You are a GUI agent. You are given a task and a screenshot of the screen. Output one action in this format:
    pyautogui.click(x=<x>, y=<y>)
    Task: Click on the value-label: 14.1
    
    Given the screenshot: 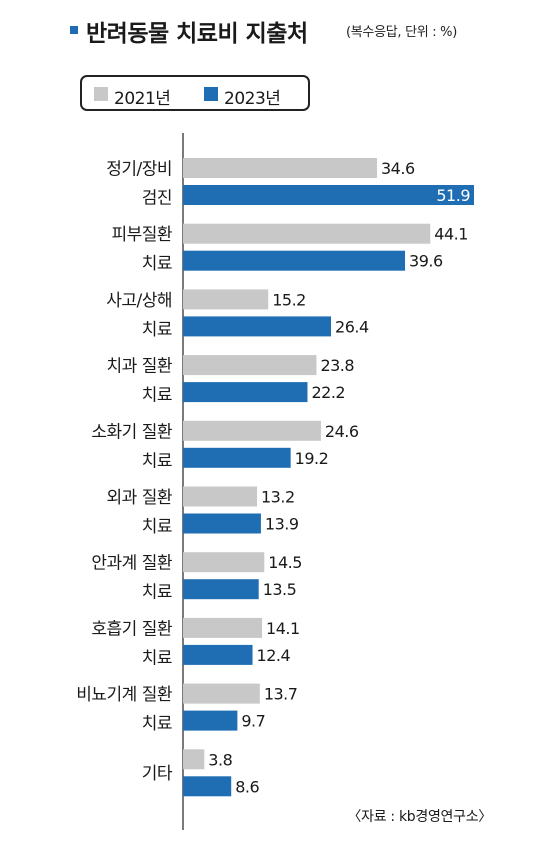 What is the action you would take?
    pyautogui.click(x=283, y=628)
    